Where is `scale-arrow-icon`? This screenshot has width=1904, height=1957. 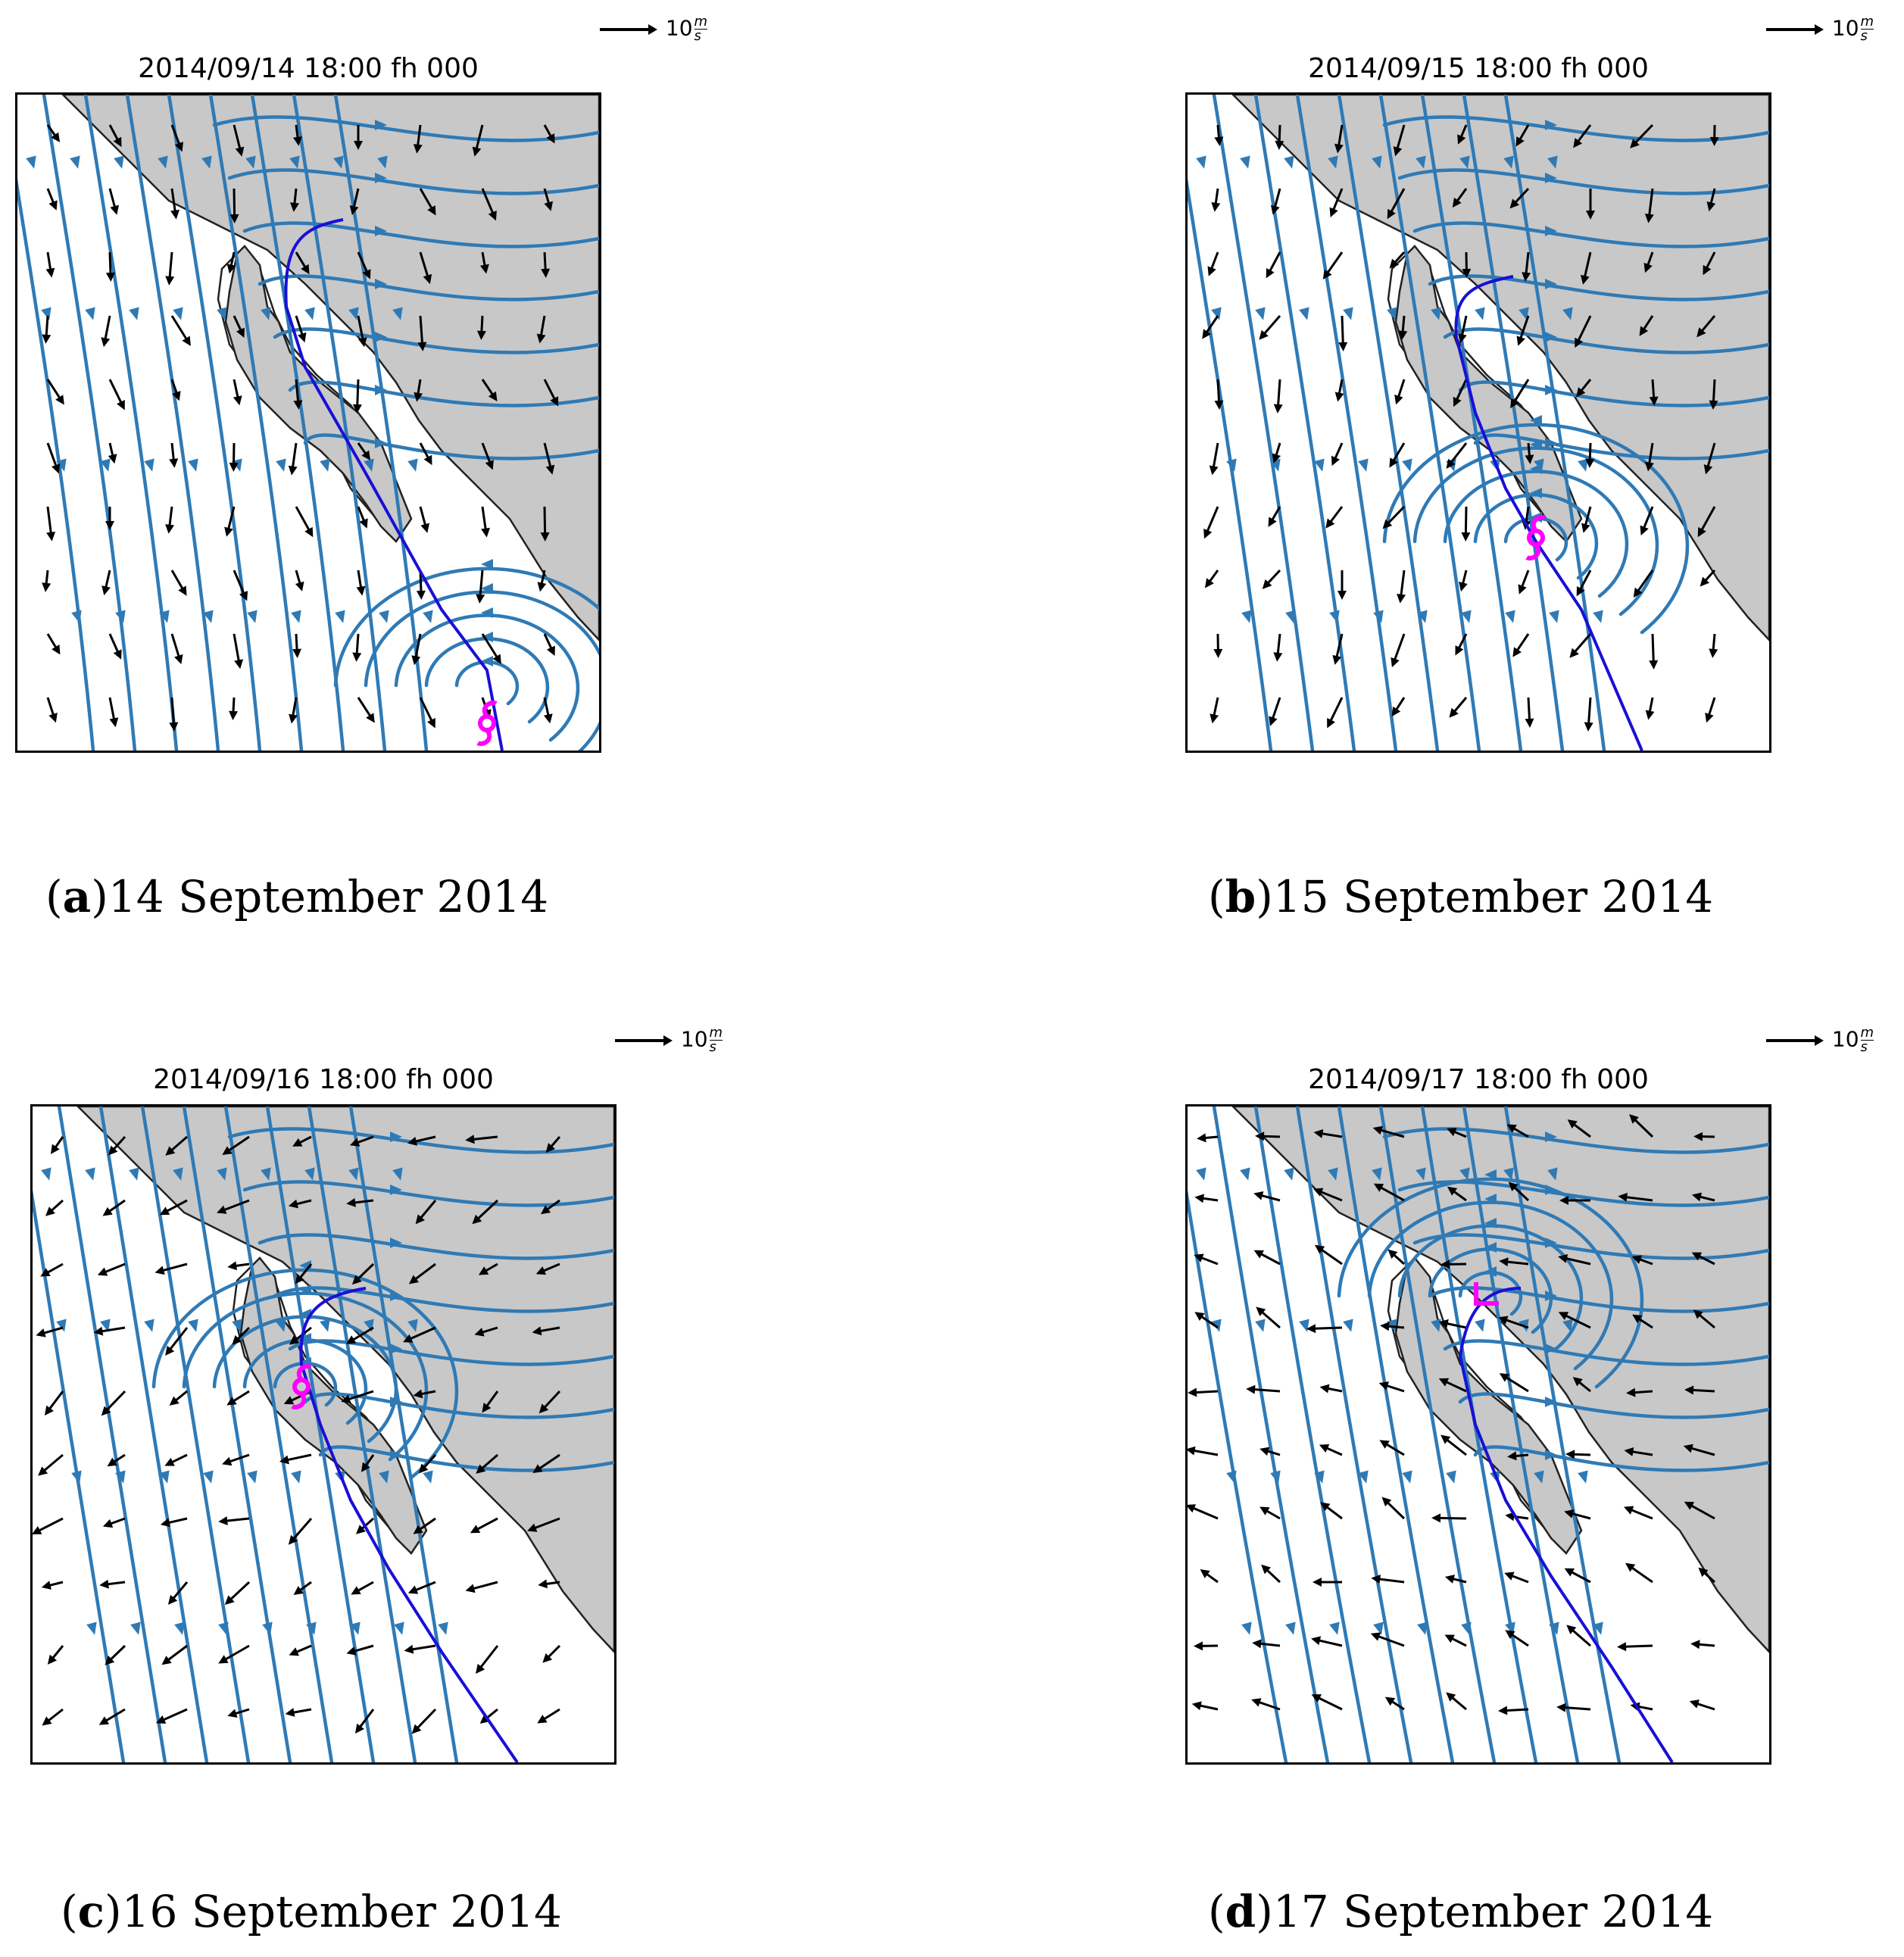
scale-arrow-icon is located at coordinates (1795, 1040).